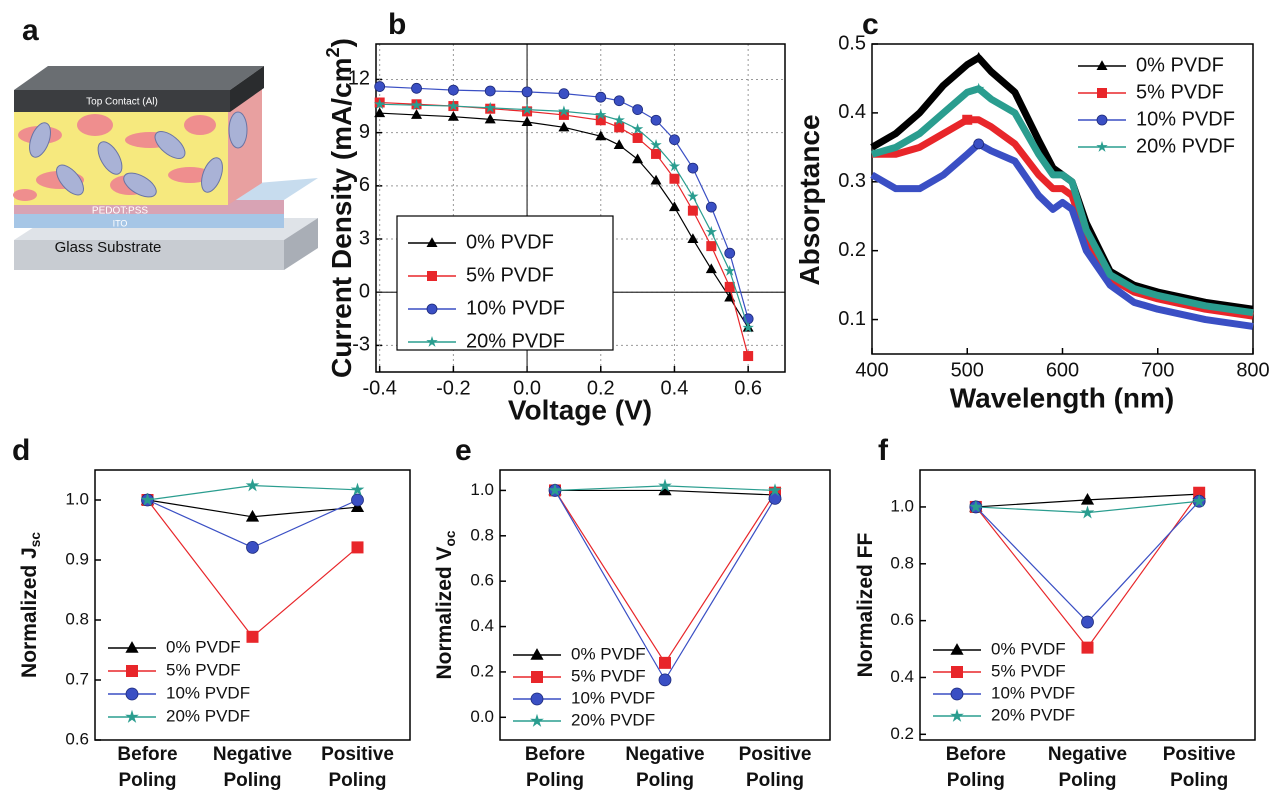 The image size is (1274, 798). I want to click on y-axis-title-text: Current Density (mA/cm, so click(341, 217).